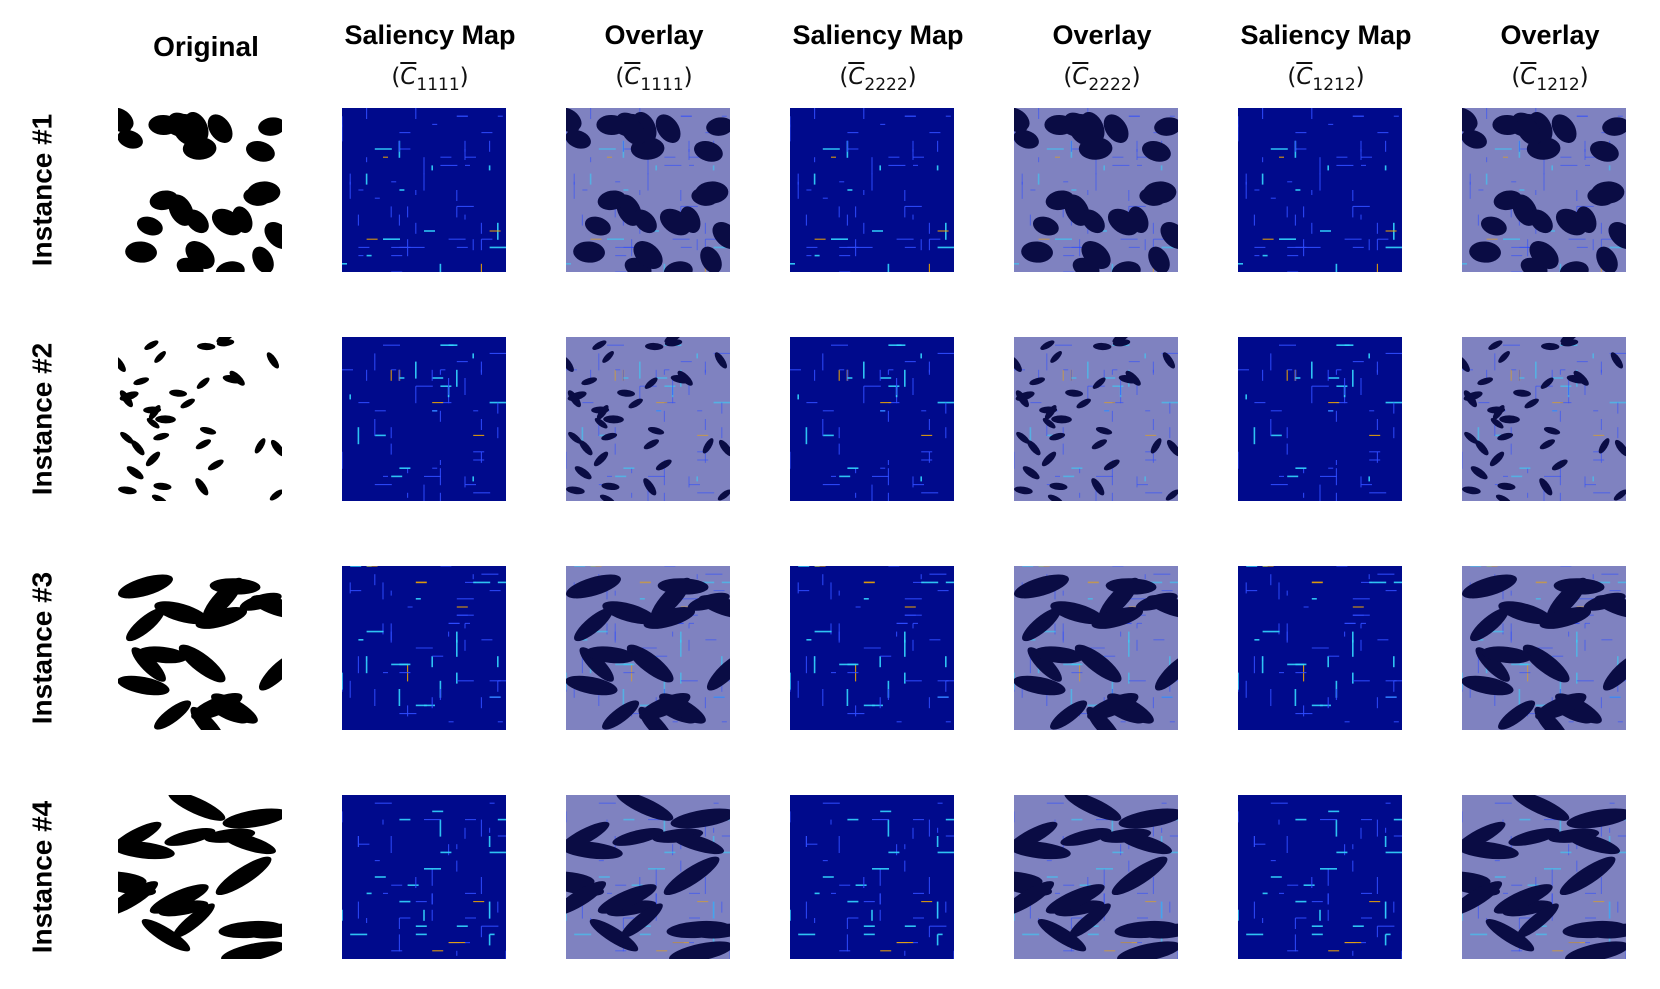 The width and height of the screenshot is (1660, 989). Describe the element at coordinates (1102, 60) in the screenshot. I see `col-header-overlay-2222: Overlay (C2222)` at that location.